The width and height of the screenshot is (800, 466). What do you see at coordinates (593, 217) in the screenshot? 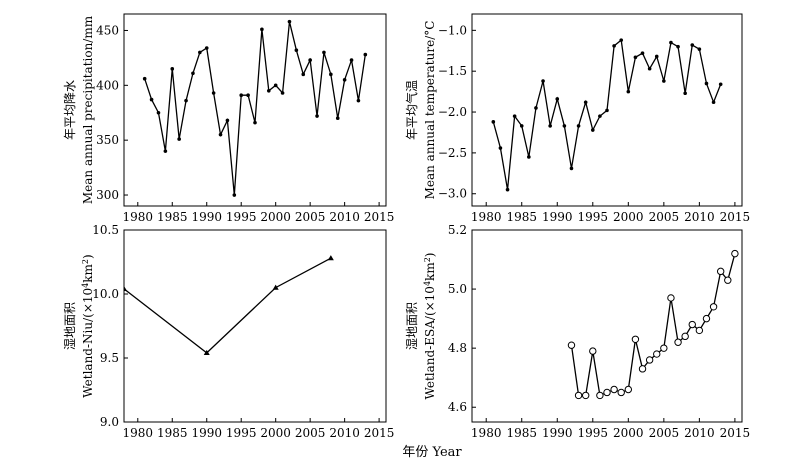
I see `temperature-x-tick-label: 1995` at bounding box center [593, 217].